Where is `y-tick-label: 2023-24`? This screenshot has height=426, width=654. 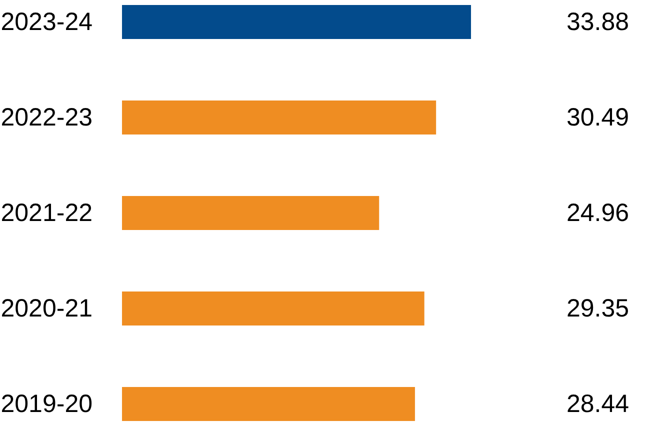 y-tick-label: 2023-24 is located at coordinates (46, 22).